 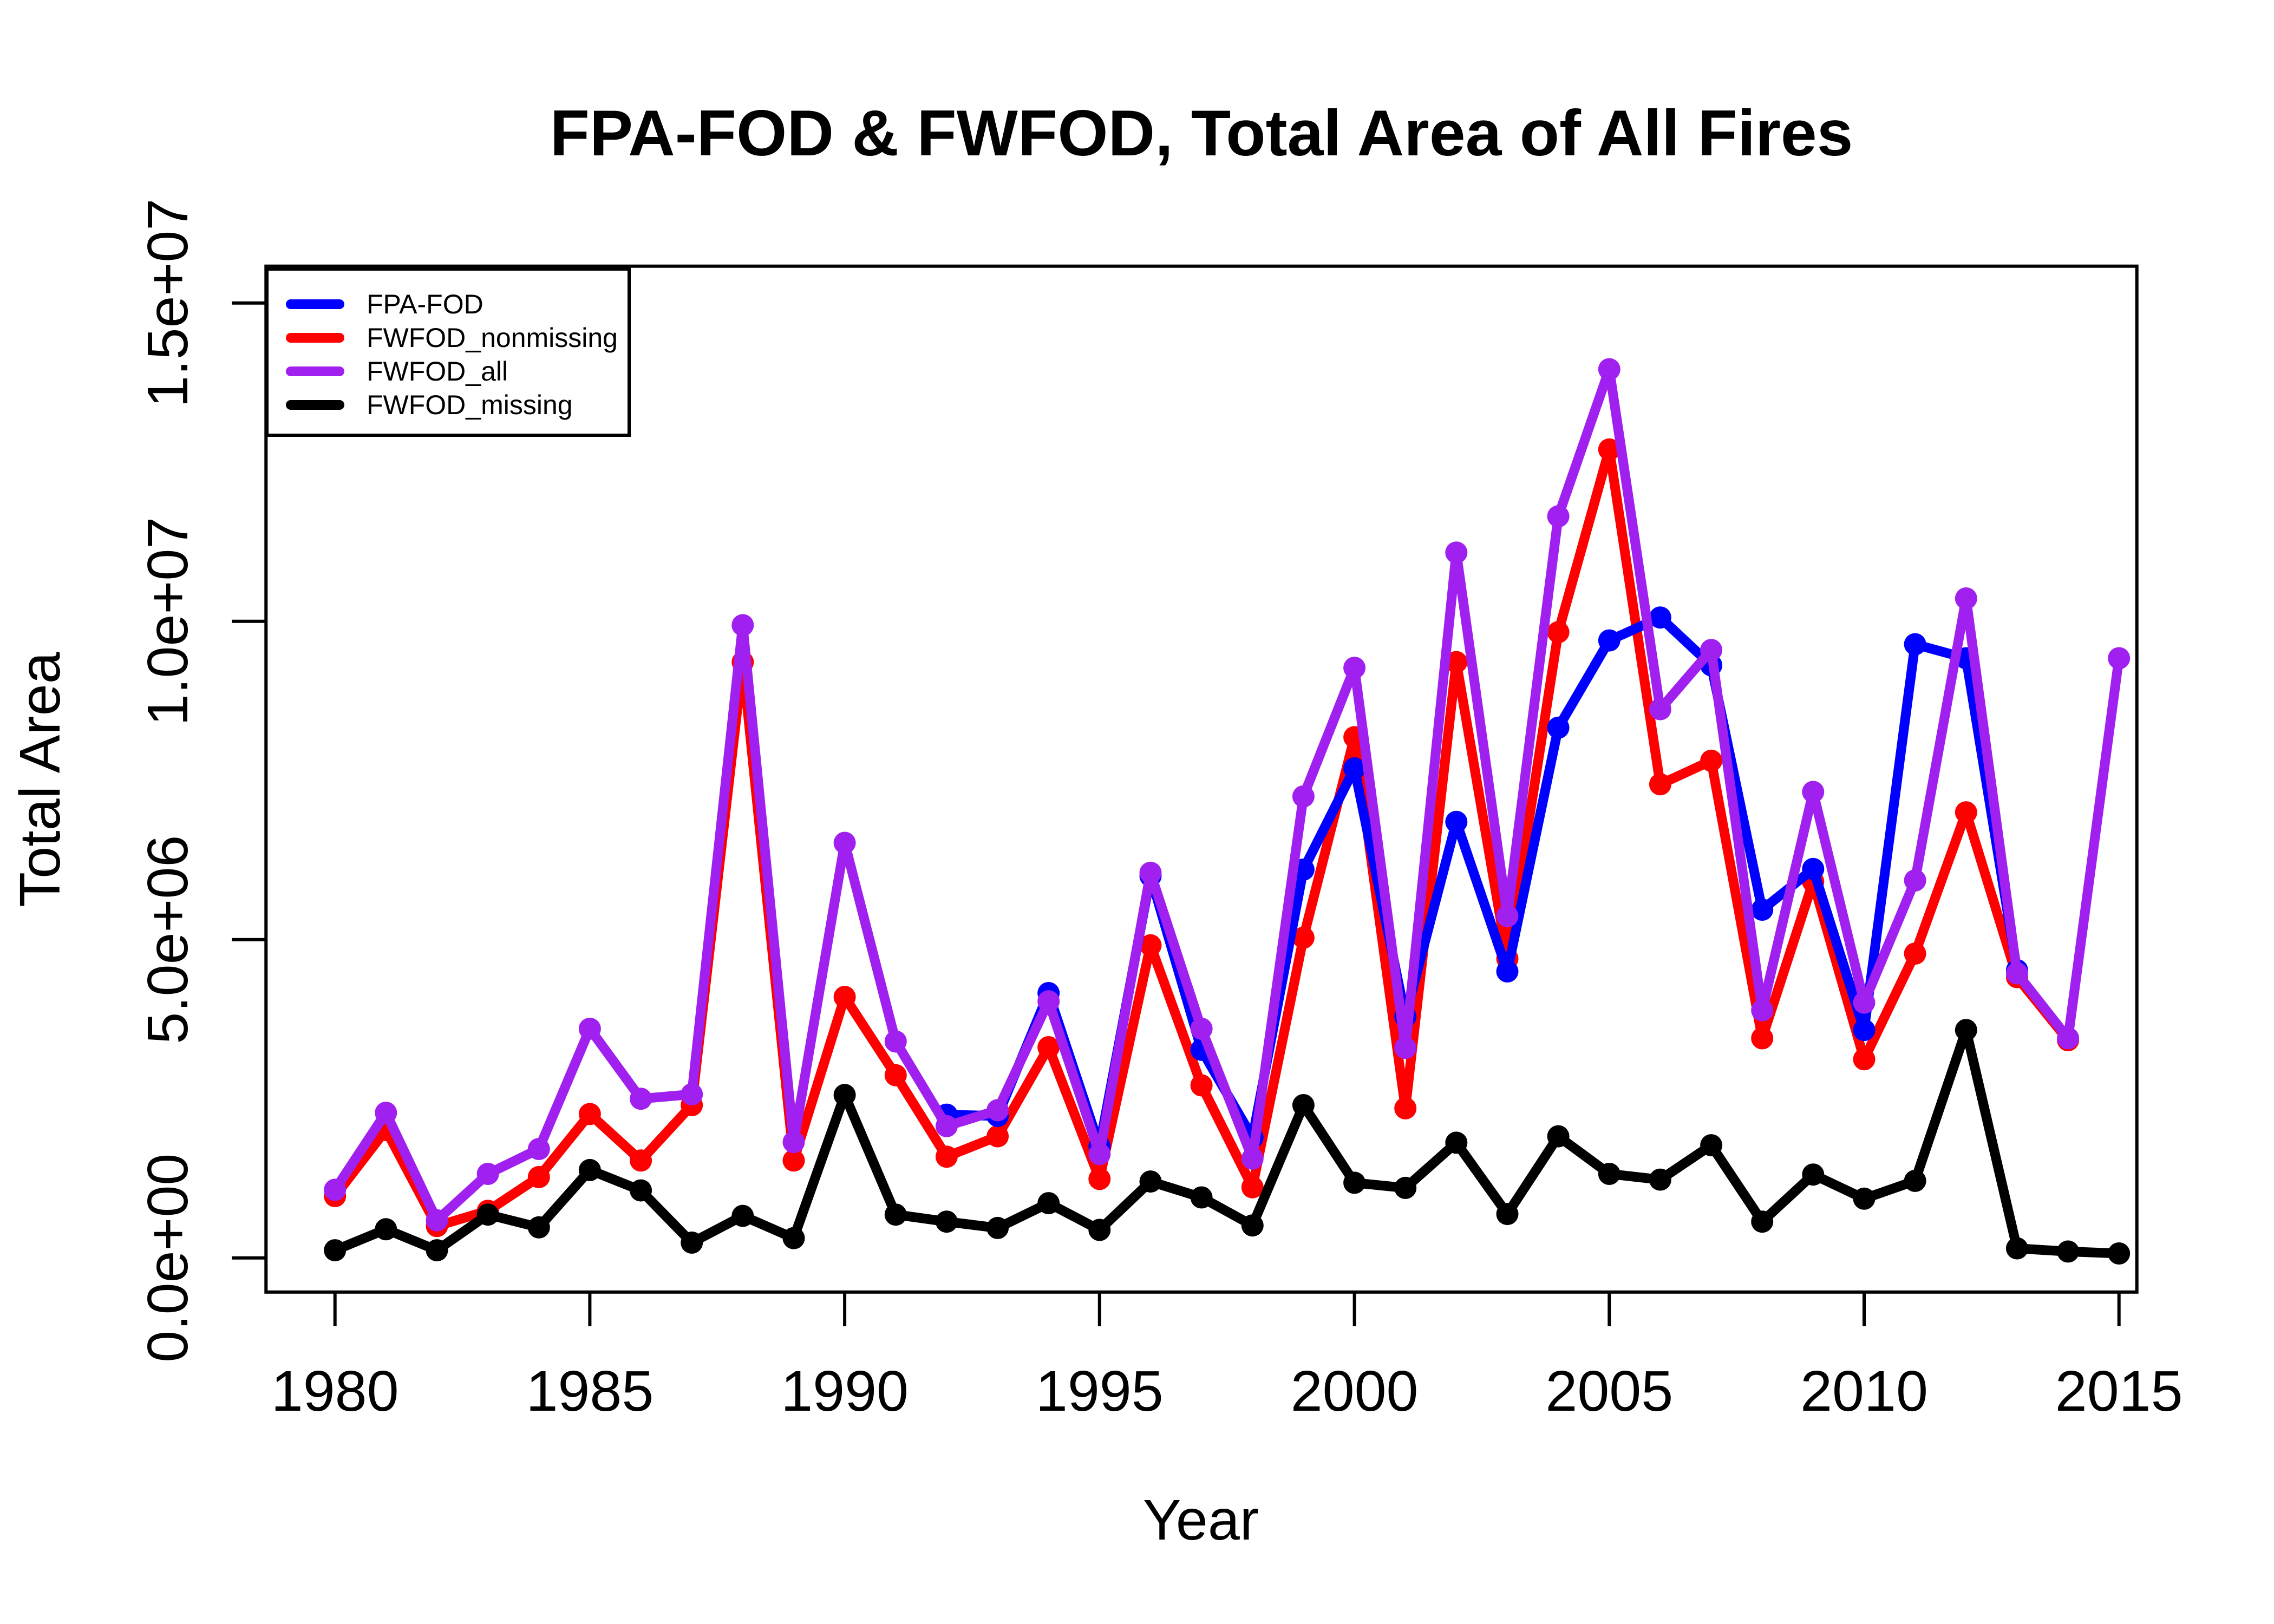 I want to click on svg-text: FWFOD_missing, so click(x=470, y=405).